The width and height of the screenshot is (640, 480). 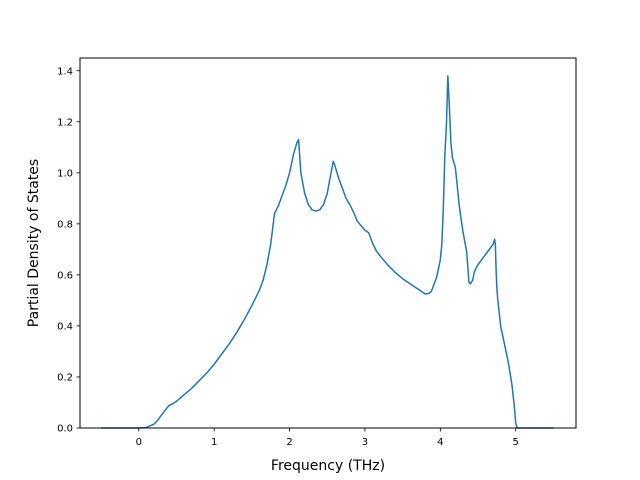 What do you see at coordinates (328, 466) in the screenshot?
I see `x-axis-label: Frequency (THz)` at bounding box center [328, 466].